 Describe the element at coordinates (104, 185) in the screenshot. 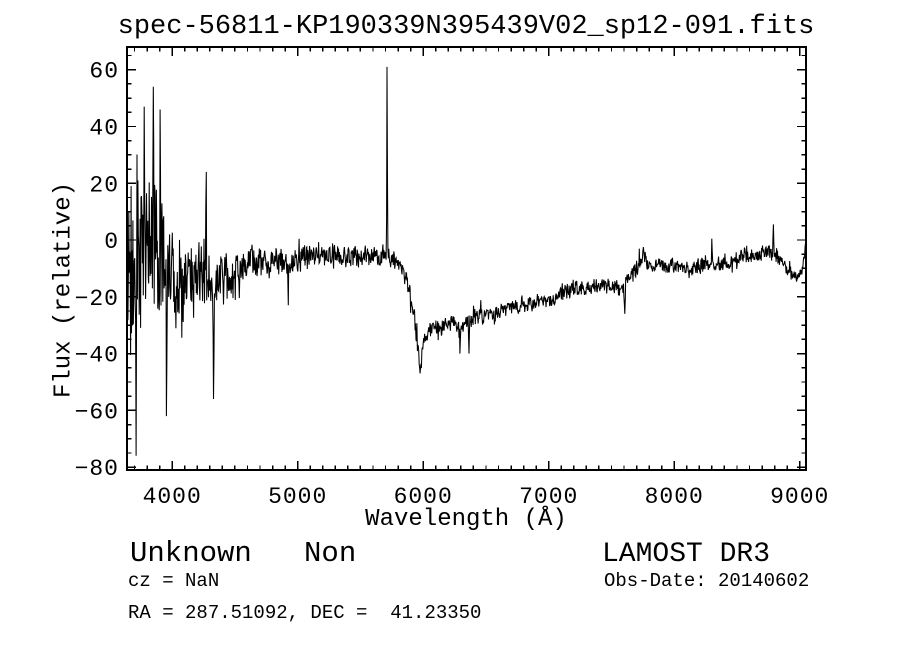

I see `y-tick-label: 20` at that location.